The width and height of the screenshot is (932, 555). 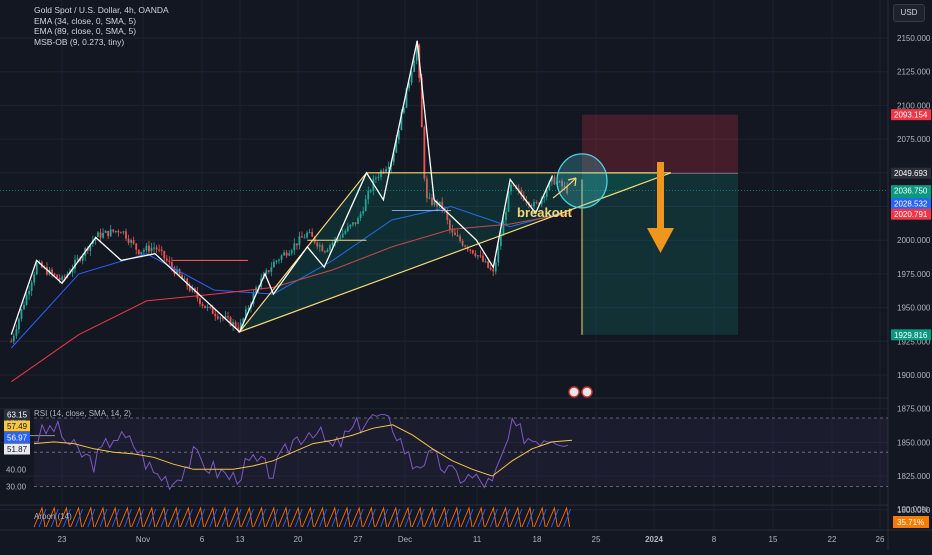 I want to click on rsi-pane, so click(x=460, y=452).